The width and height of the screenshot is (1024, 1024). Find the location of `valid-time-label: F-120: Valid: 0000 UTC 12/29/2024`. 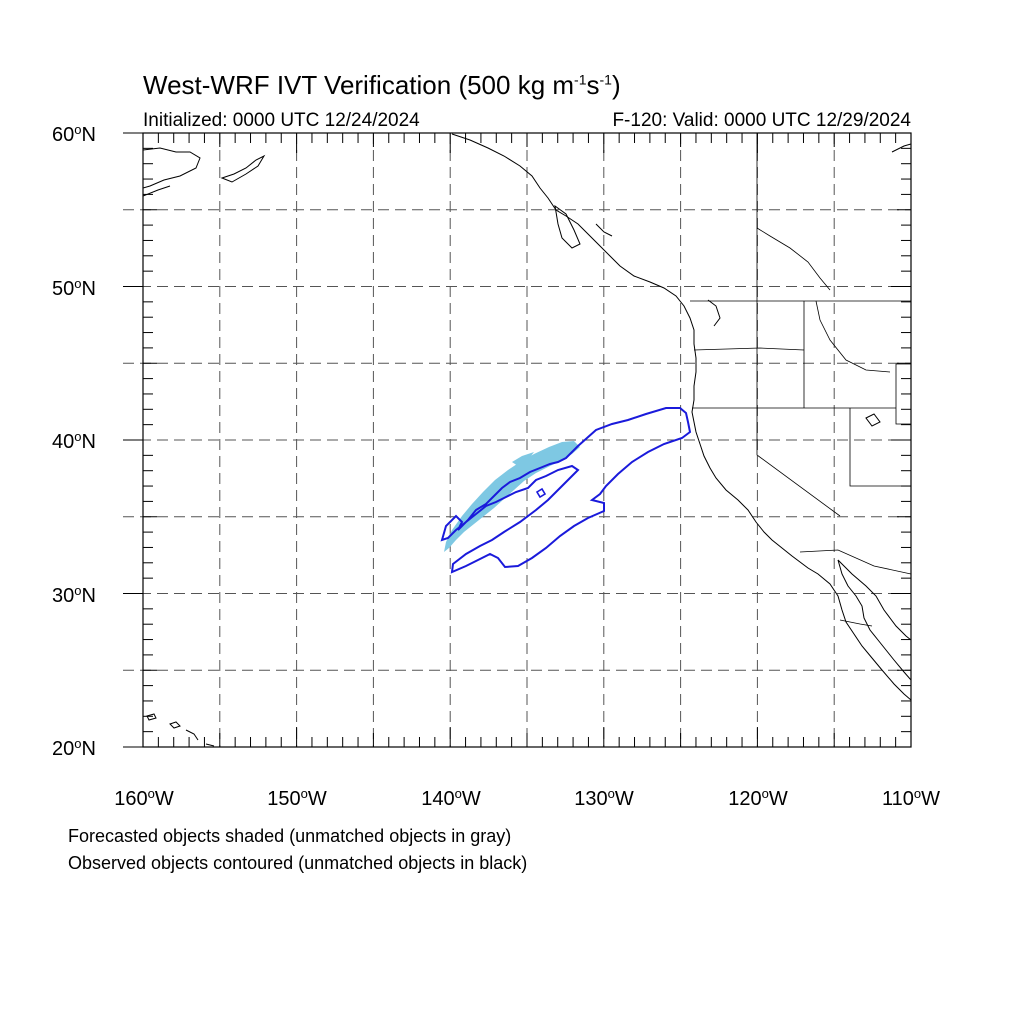

valid-time-label: F-120: Valid: 0000 UTC 12/29/2024 is located at coordinates (761, 120).